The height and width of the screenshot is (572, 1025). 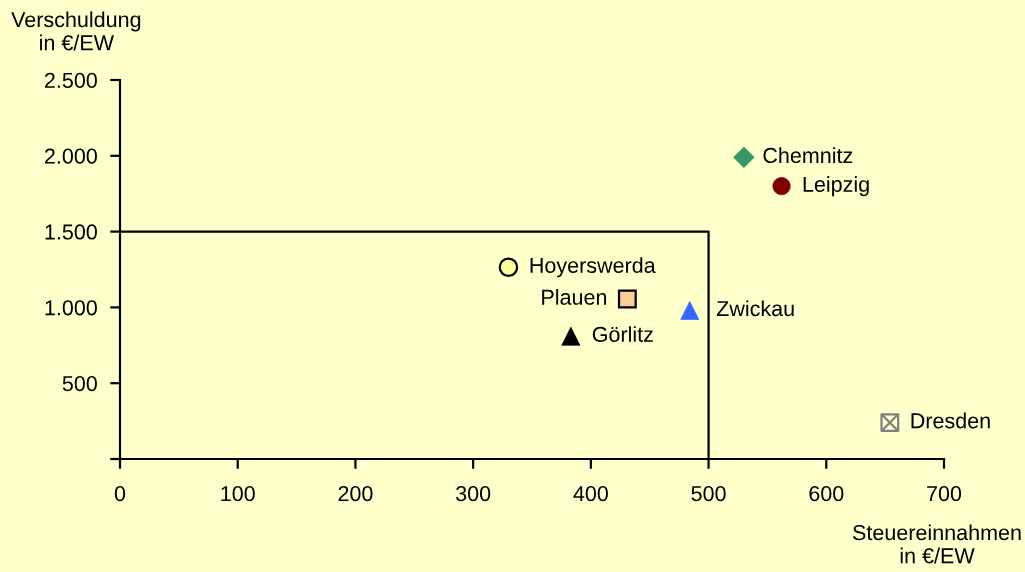 What do you see at coordinates (70, 156) in the screenshot?
I see `y-tick-label: 2.000` at bounding box center [70, 156].